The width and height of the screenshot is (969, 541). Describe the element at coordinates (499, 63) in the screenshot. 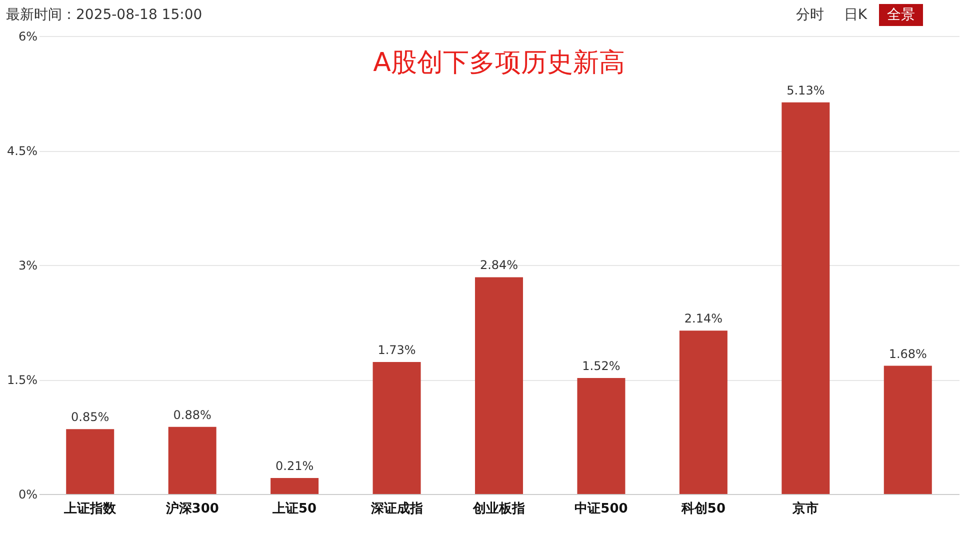

I see `text: A股创下多项历史新高` at that location.